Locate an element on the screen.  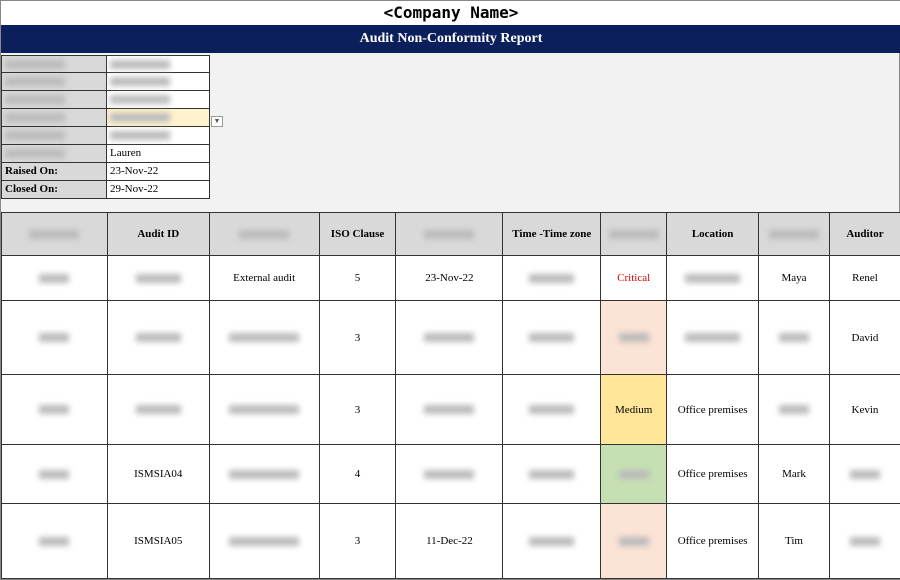
table-row: 3 Medium Office premises Kevin is located at coordinates (450, 409).